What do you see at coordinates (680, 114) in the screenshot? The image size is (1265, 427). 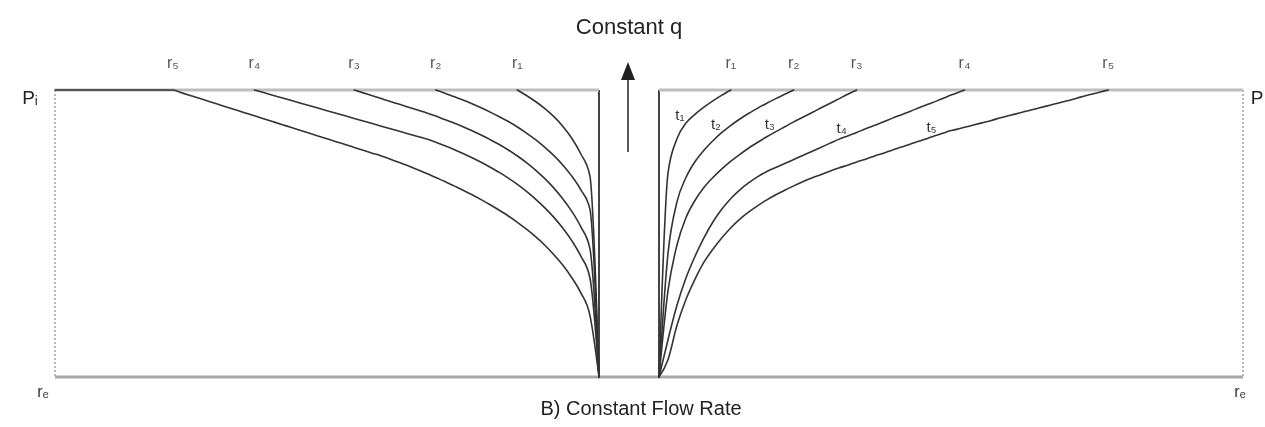 I see `series-label: t₁` at bounding box center [680, 114].